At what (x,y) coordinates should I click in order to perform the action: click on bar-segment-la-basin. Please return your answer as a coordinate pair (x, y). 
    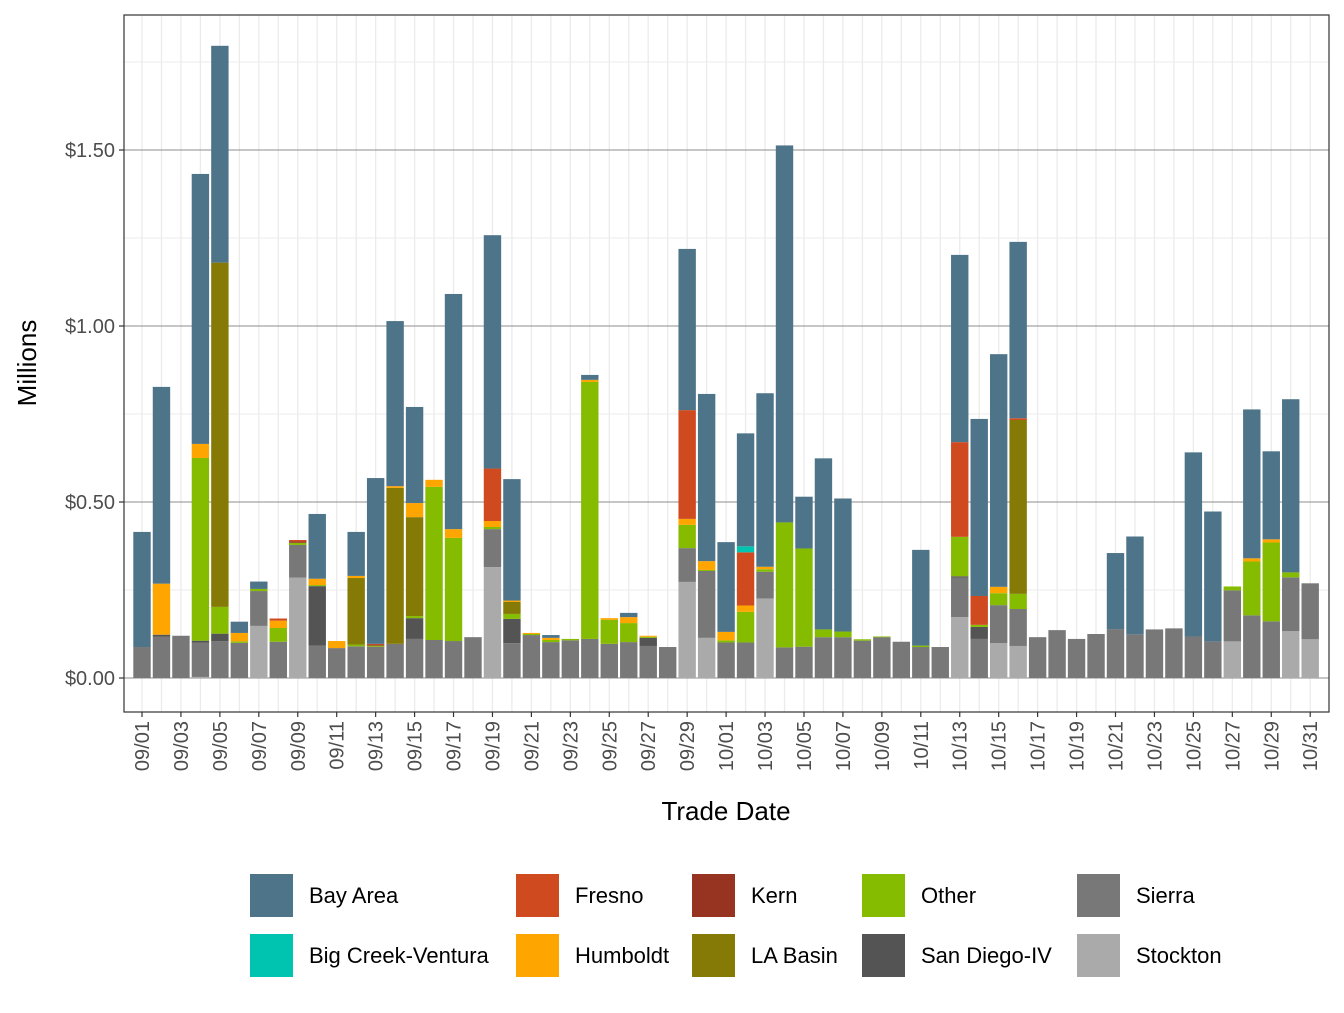
    Looking at the image, I should click on (220, 434).